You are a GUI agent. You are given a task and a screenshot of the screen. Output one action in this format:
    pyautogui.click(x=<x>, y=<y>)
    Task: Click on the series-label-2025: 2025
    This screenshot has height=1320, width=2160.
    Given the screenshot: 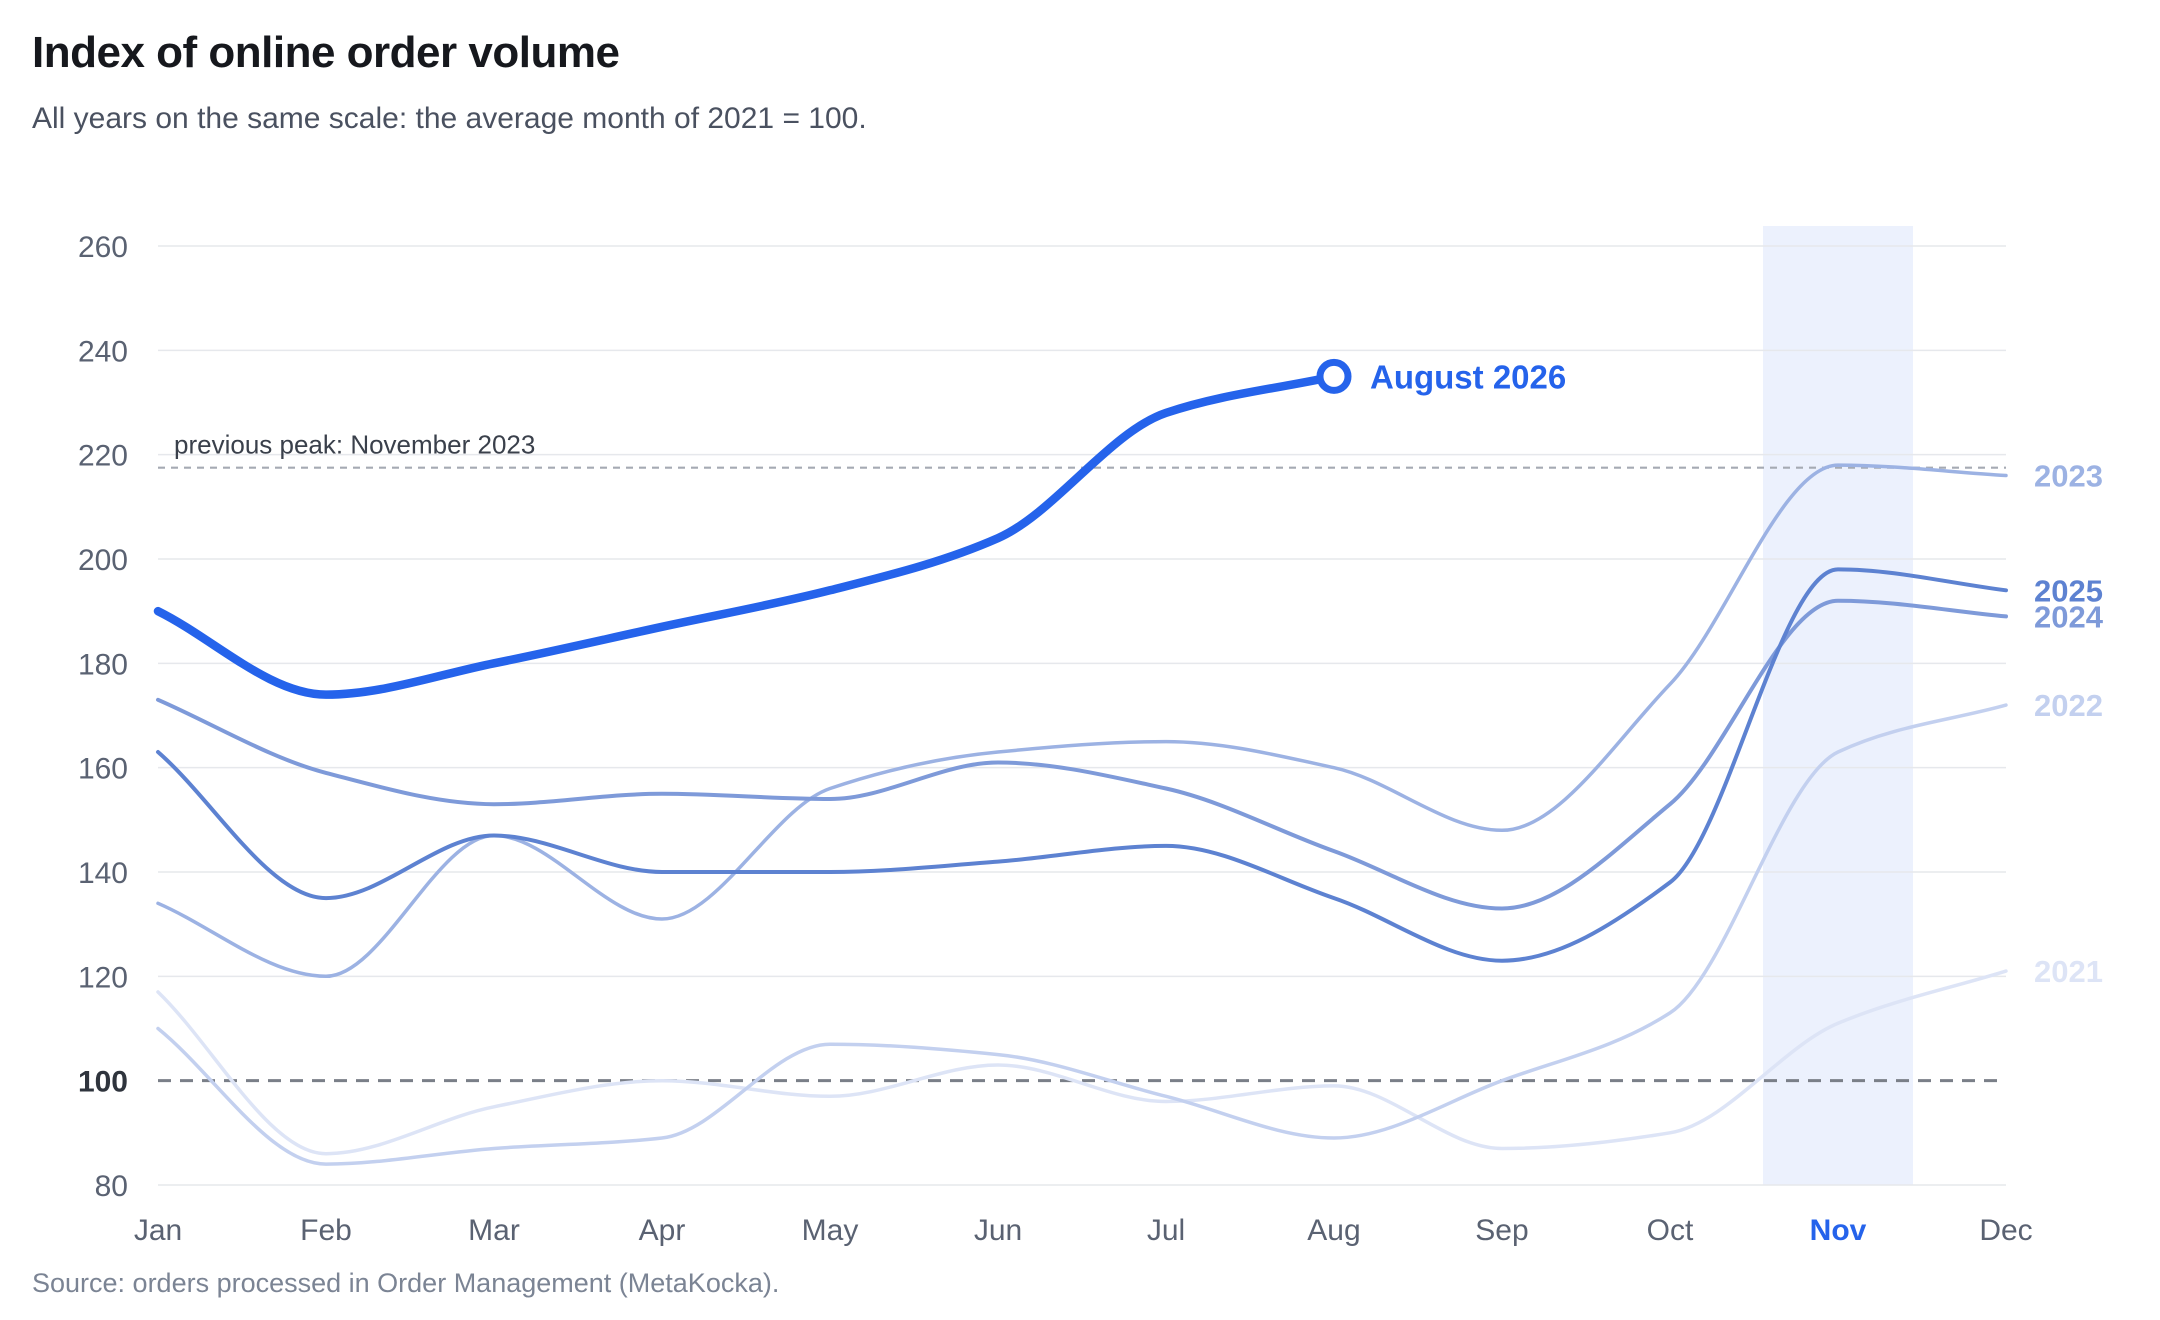 What is the action you would take?
    pyautogui.click(x=2068, y=590)
    